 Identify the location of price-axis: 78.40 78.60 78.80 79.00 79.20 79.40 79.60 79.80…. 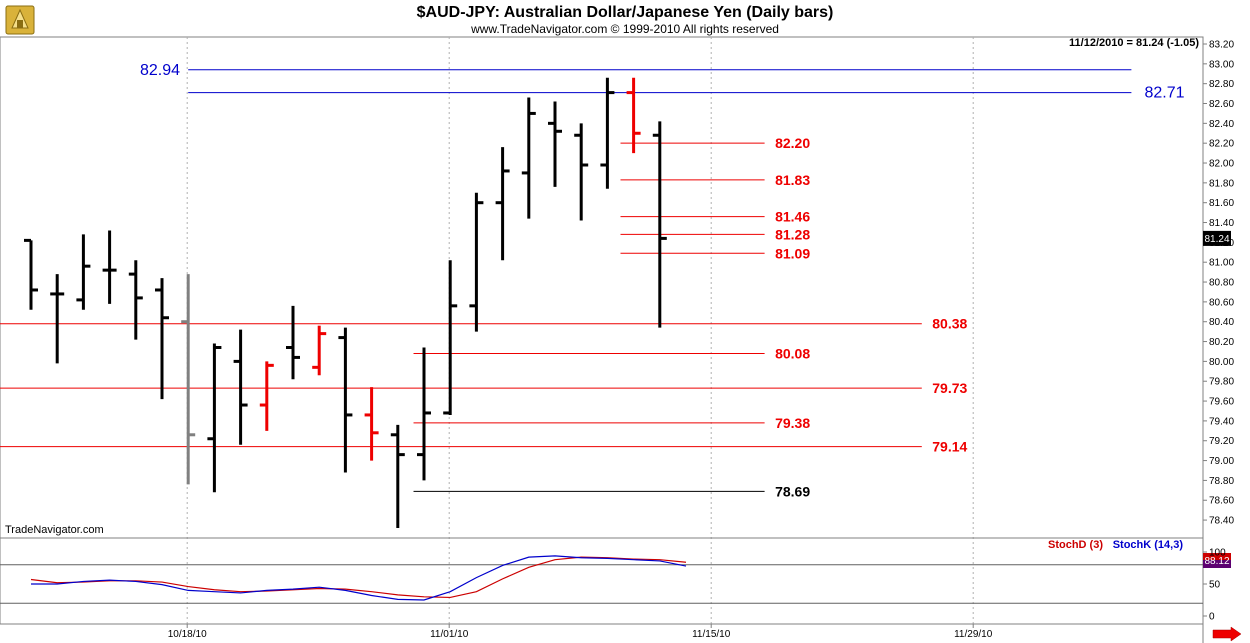
(1218, 283).